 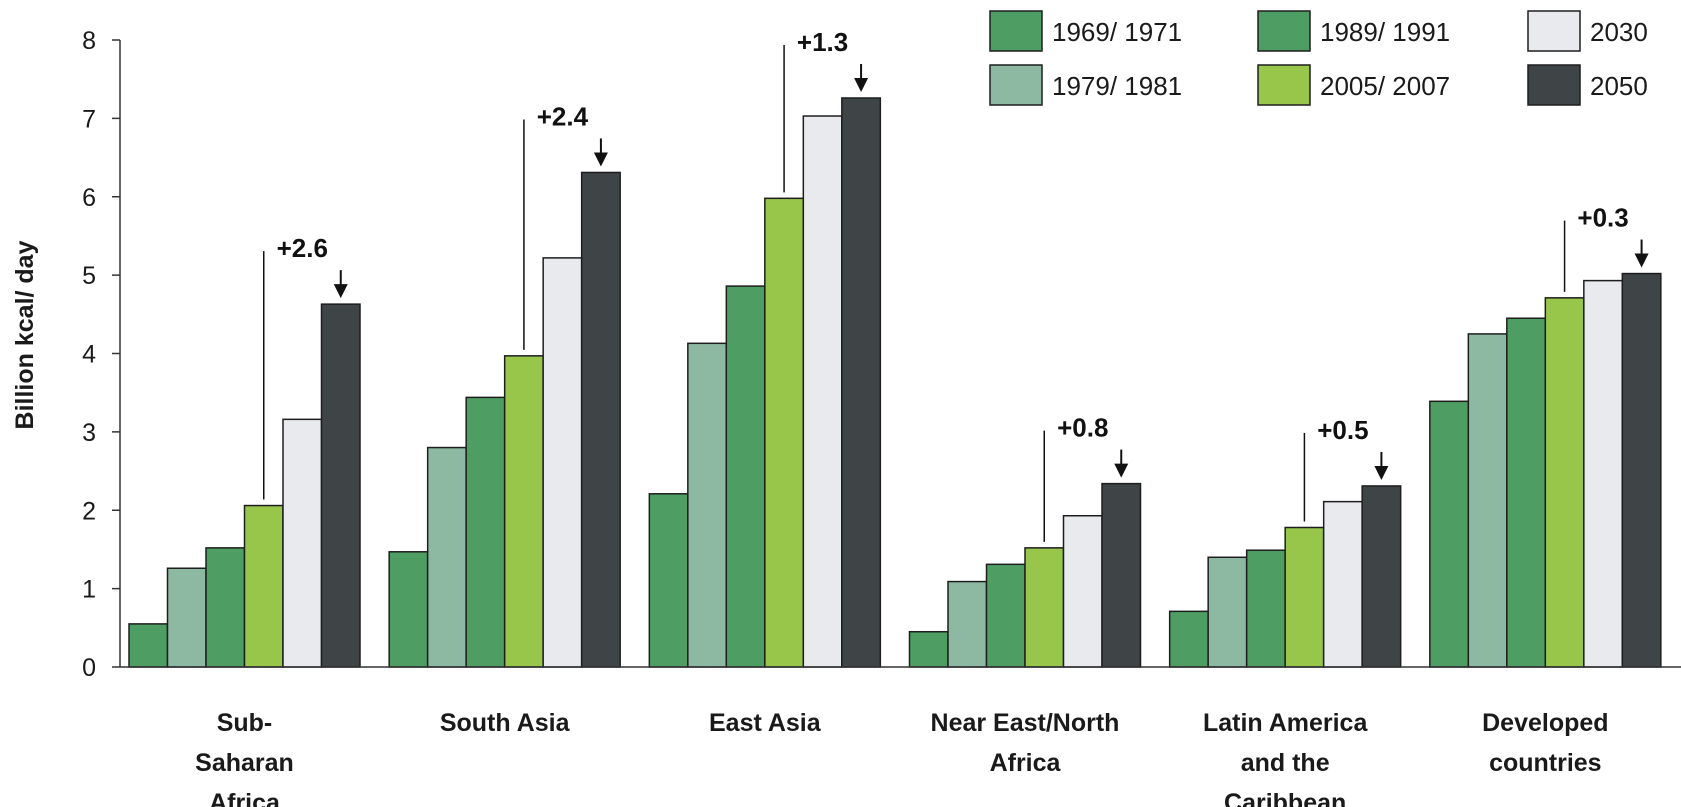 What do you see at coordinates (765, 723) in the screenshot?
I see `x-category-label: East Asia` at bounding box center [765, 723].